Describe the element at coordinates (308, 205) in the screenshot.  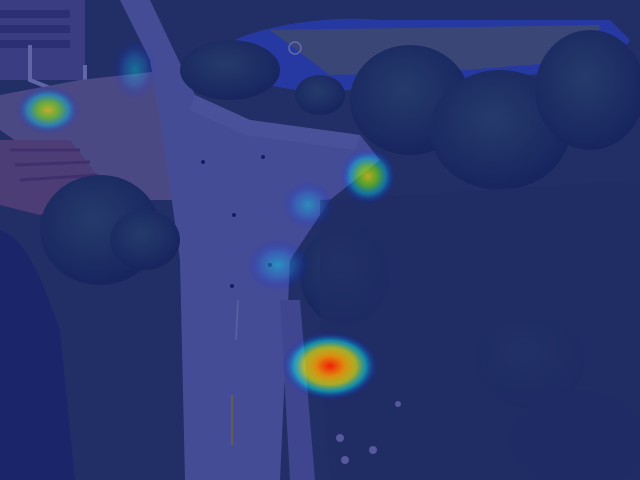
I see `hotspot-road-upper-mid` at that location.